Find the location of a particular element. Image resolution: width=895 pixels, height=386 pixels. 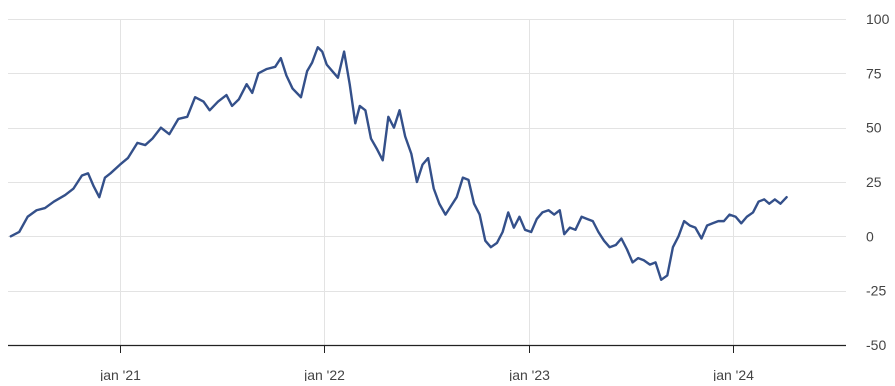

y-tick-label: 100 is located at coordinates (878, 19).